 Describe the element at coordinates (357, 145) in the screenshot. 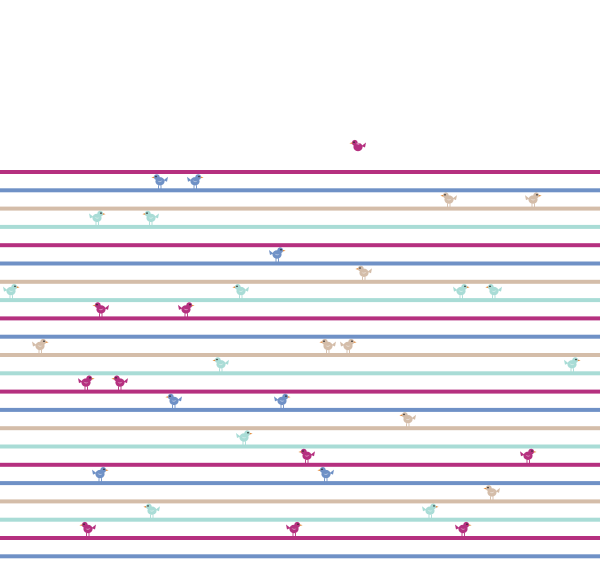

I see `flying-bird-icon` at that location.